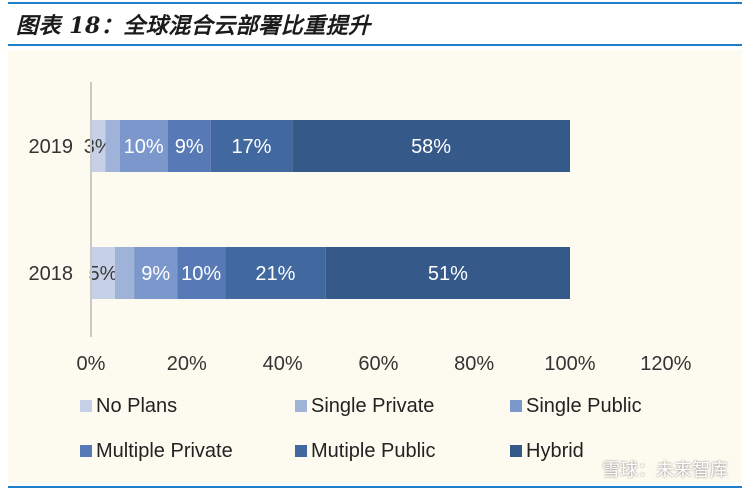 The width and height of the screenshot is (744, 490). I want to click on legend-label: No Plans, so click(137, 405).